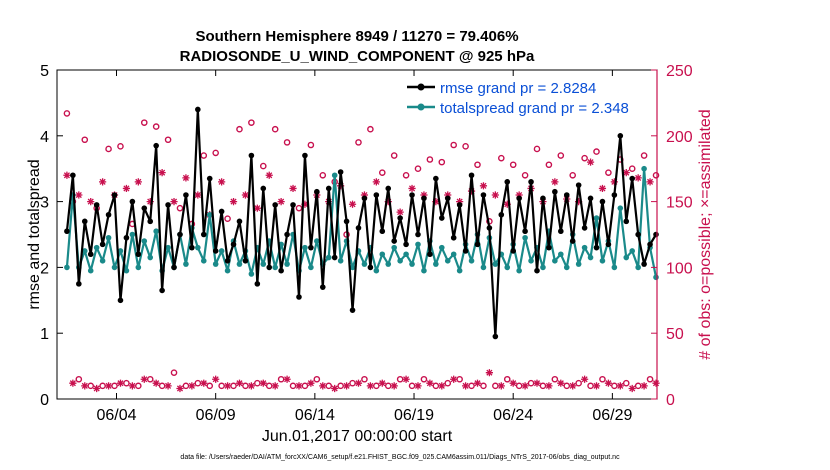  I want to click on y-left-tick-label: 1, so click(44, 334).